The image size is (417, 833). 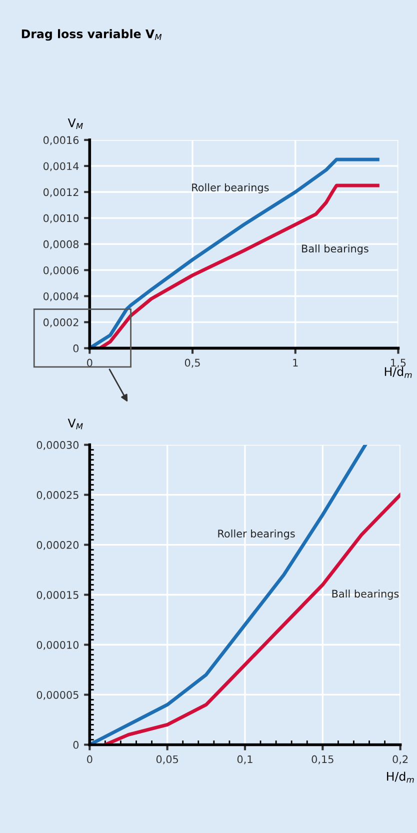 I want to click on x-tick-label: 0,5, so click(x=192, y=363).